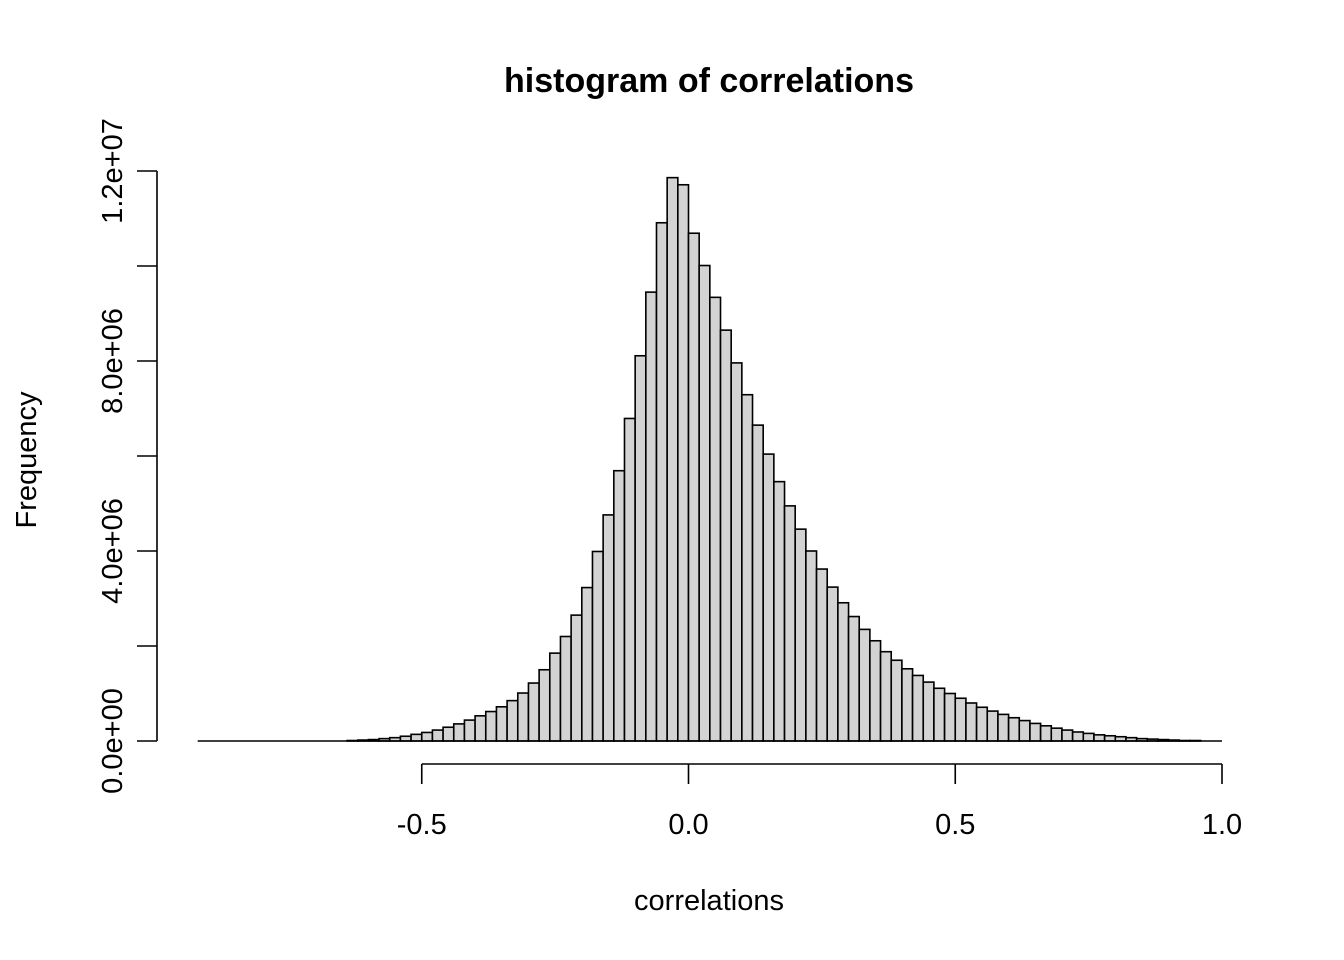 The image size is (1344, 960). Describe the element at coordinates (113, 741) in the screenshot. I see `y-tick-label: 0.0e+00` at that location.